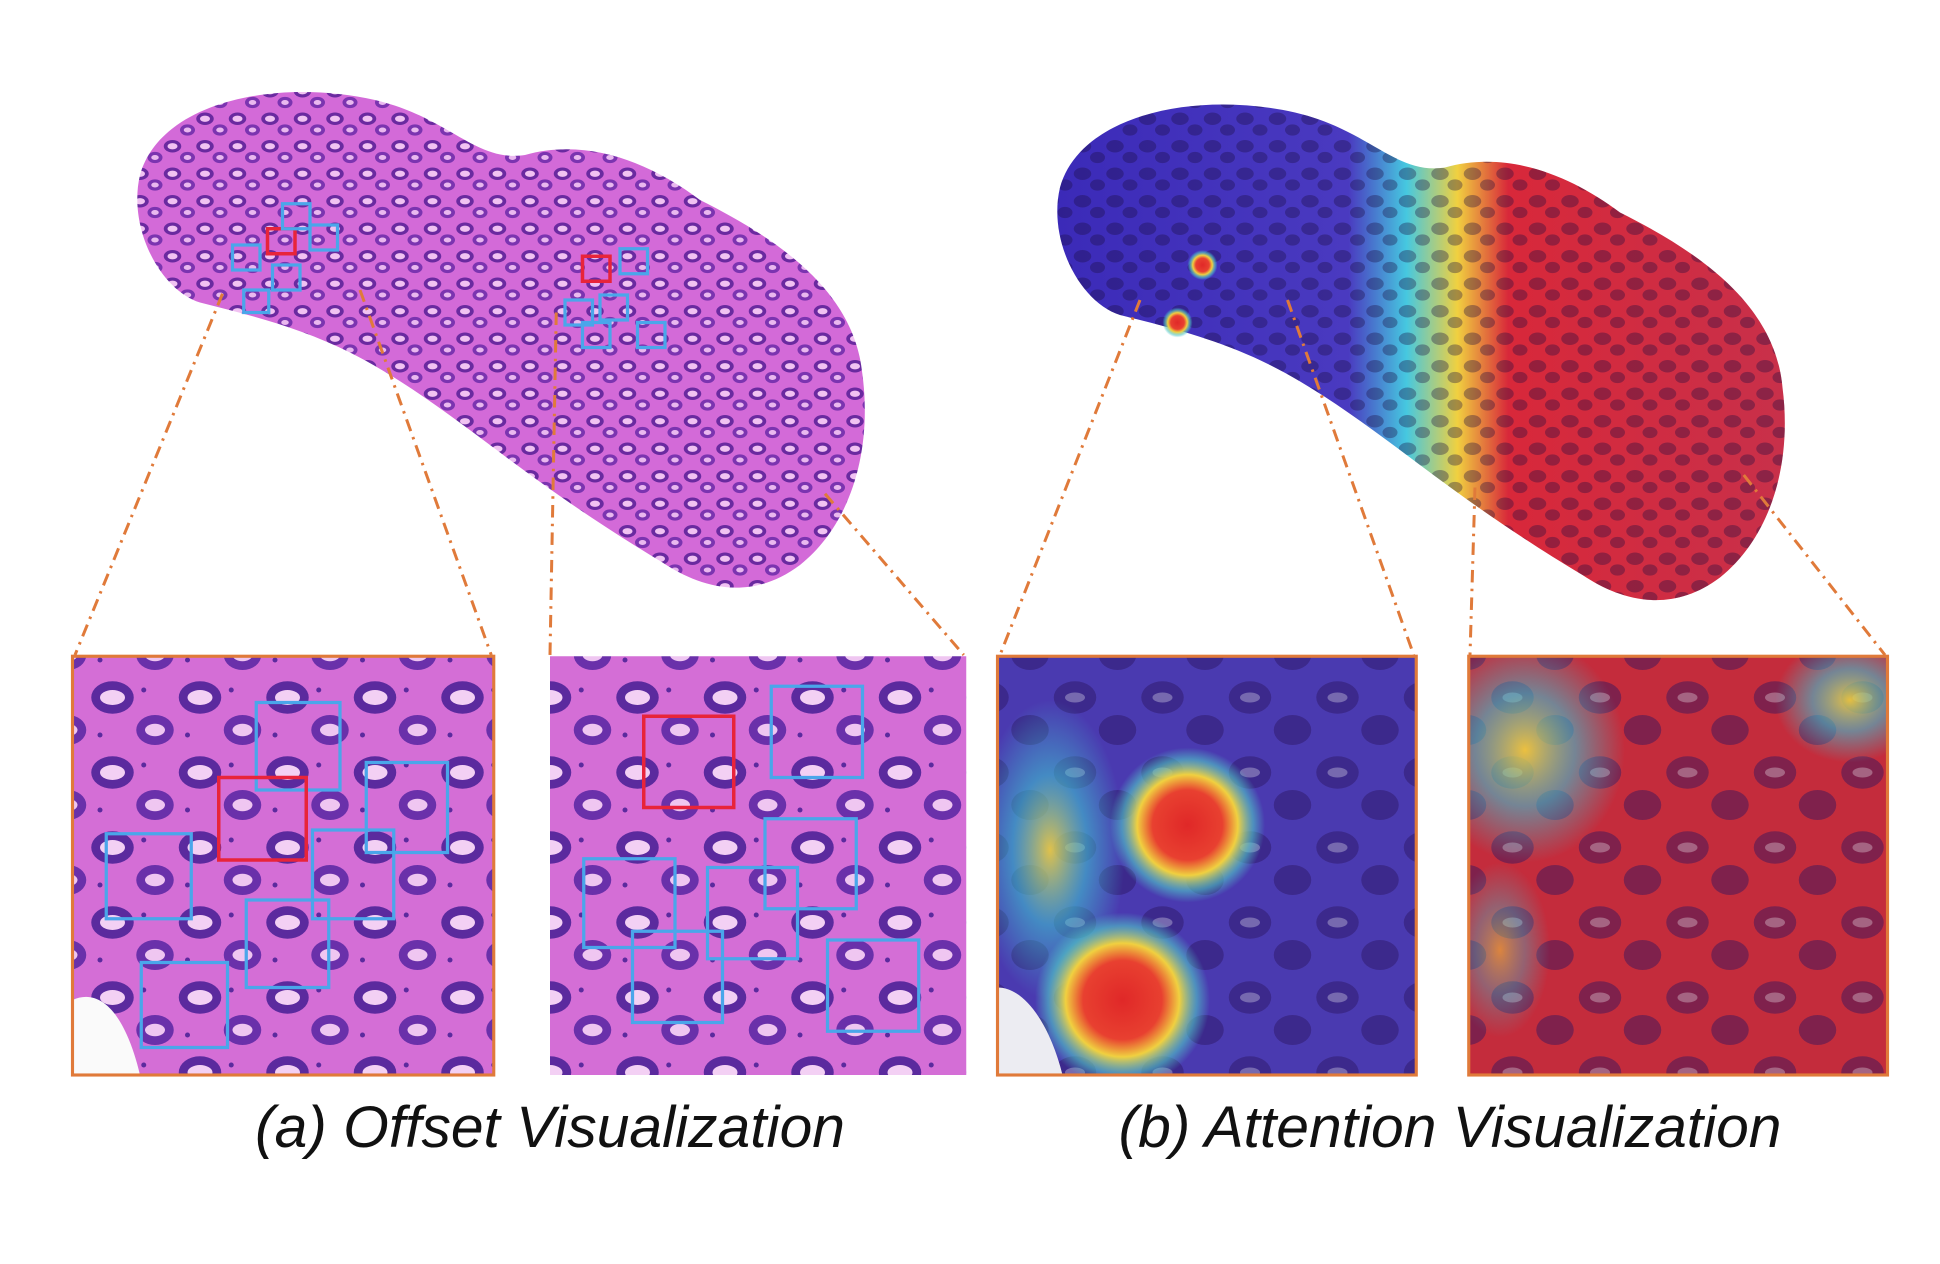 Image resolution: width=1940 pixels, height=1264 pixels. I want to click on wsi-he, so click(501, 340).